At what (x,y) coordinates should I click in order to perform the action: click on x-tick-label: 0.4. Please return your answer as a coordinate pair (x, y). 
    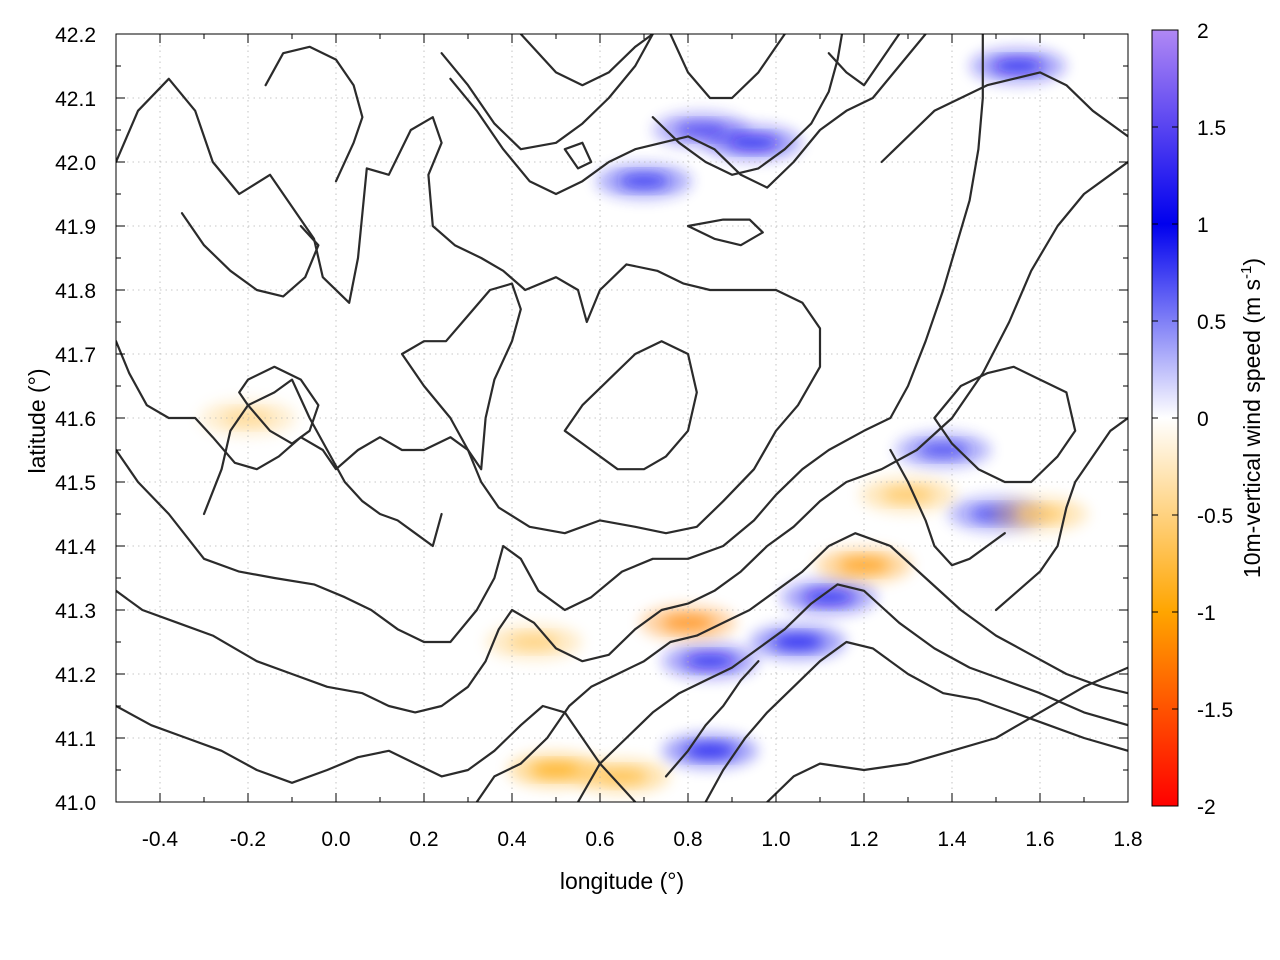
    Looking at the image, I should click on (512, 839).